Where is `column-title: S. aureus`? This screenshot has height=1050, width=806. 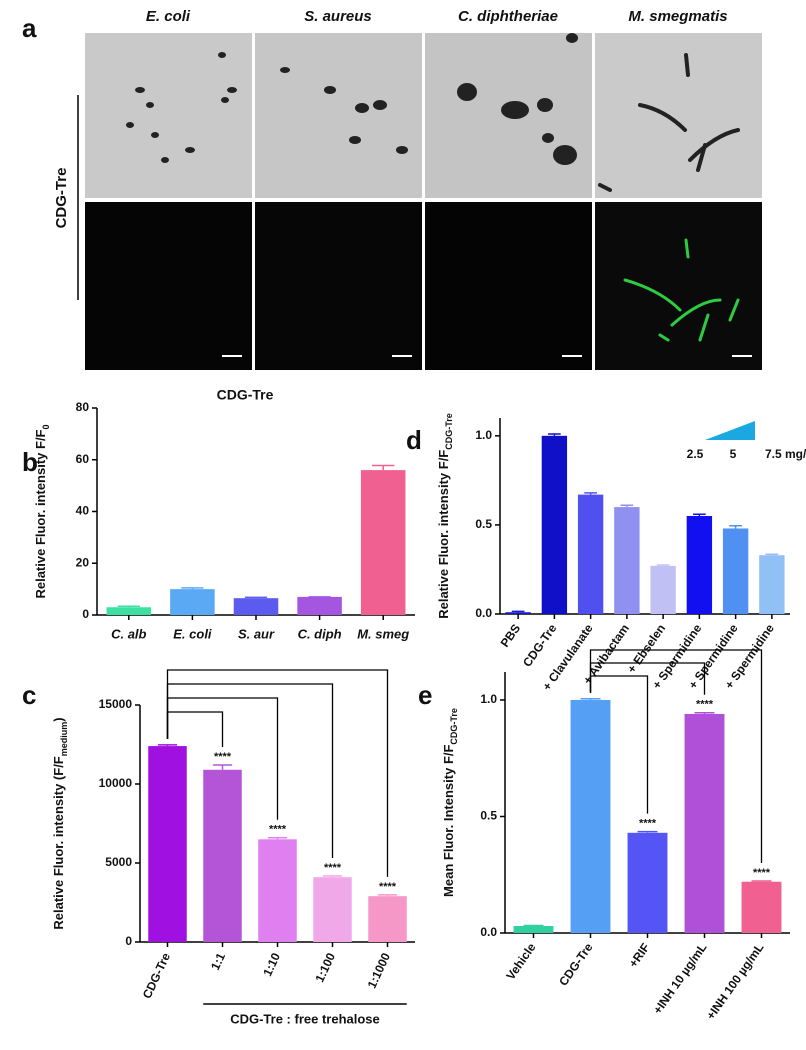 column-title: S. aureus is located at coordinates (338, 16).